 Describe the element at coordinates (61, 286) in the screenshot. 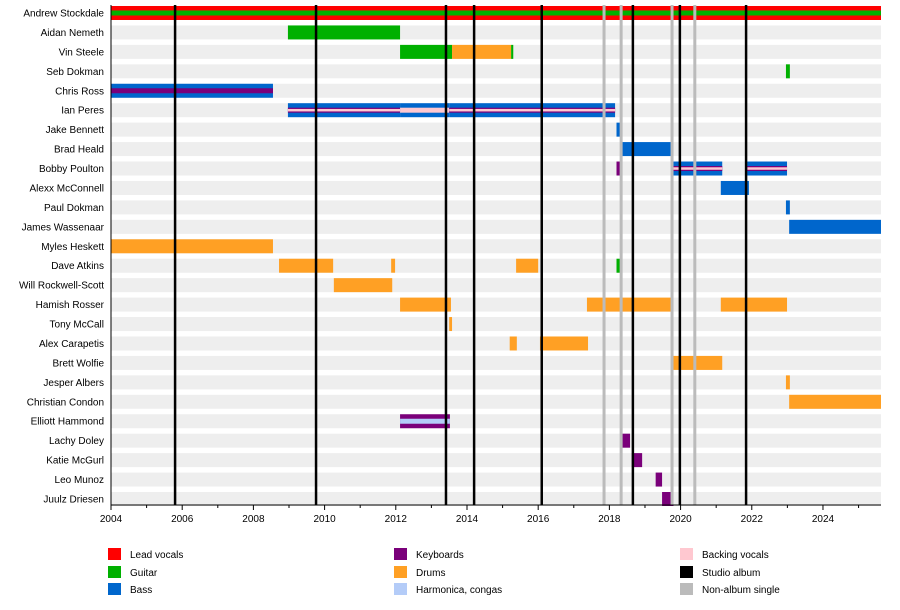

I see `member-name-label: Will Rockwell-Scott` at that location.